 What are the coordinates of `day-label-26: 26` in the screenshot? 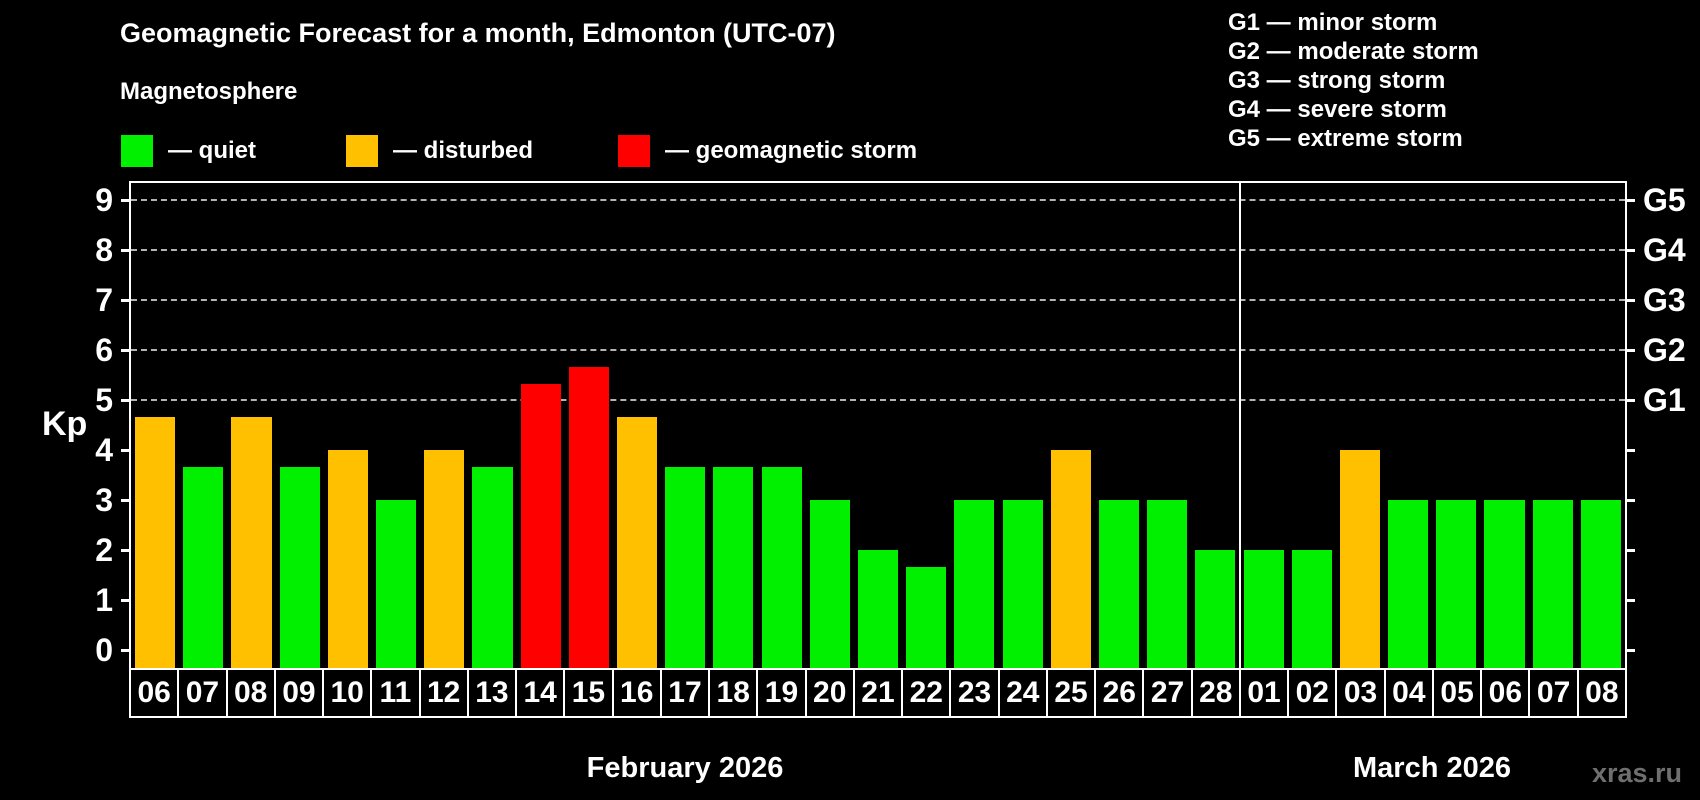 It's located at (1119, 693).